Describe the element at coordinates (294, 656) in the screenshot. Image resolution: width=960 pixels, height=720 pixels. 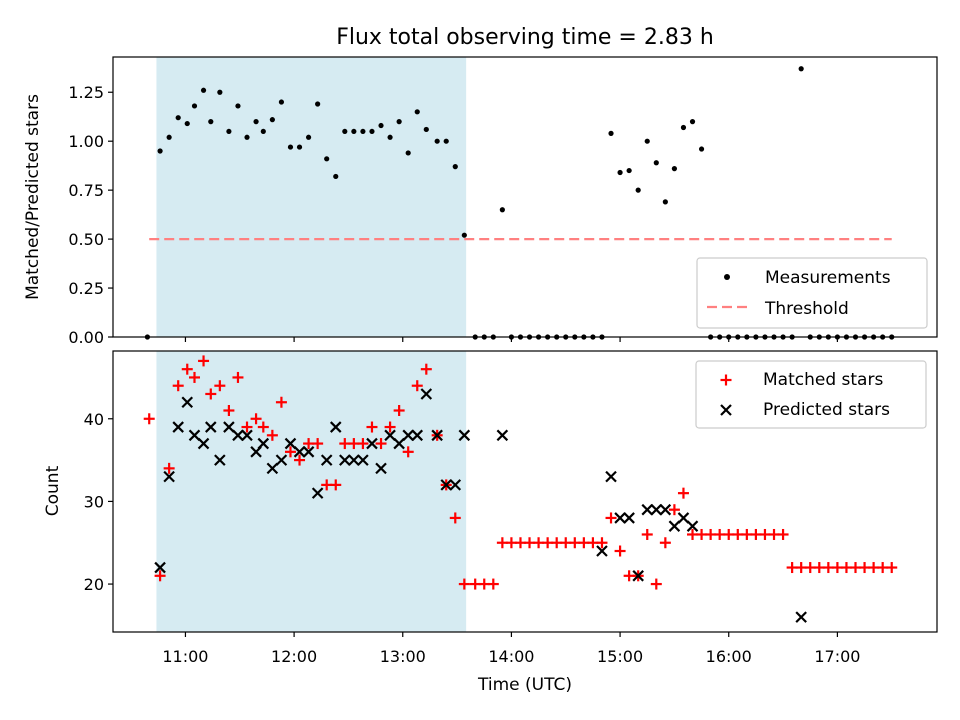
I see `x-tick-label: 12:00` at that location.